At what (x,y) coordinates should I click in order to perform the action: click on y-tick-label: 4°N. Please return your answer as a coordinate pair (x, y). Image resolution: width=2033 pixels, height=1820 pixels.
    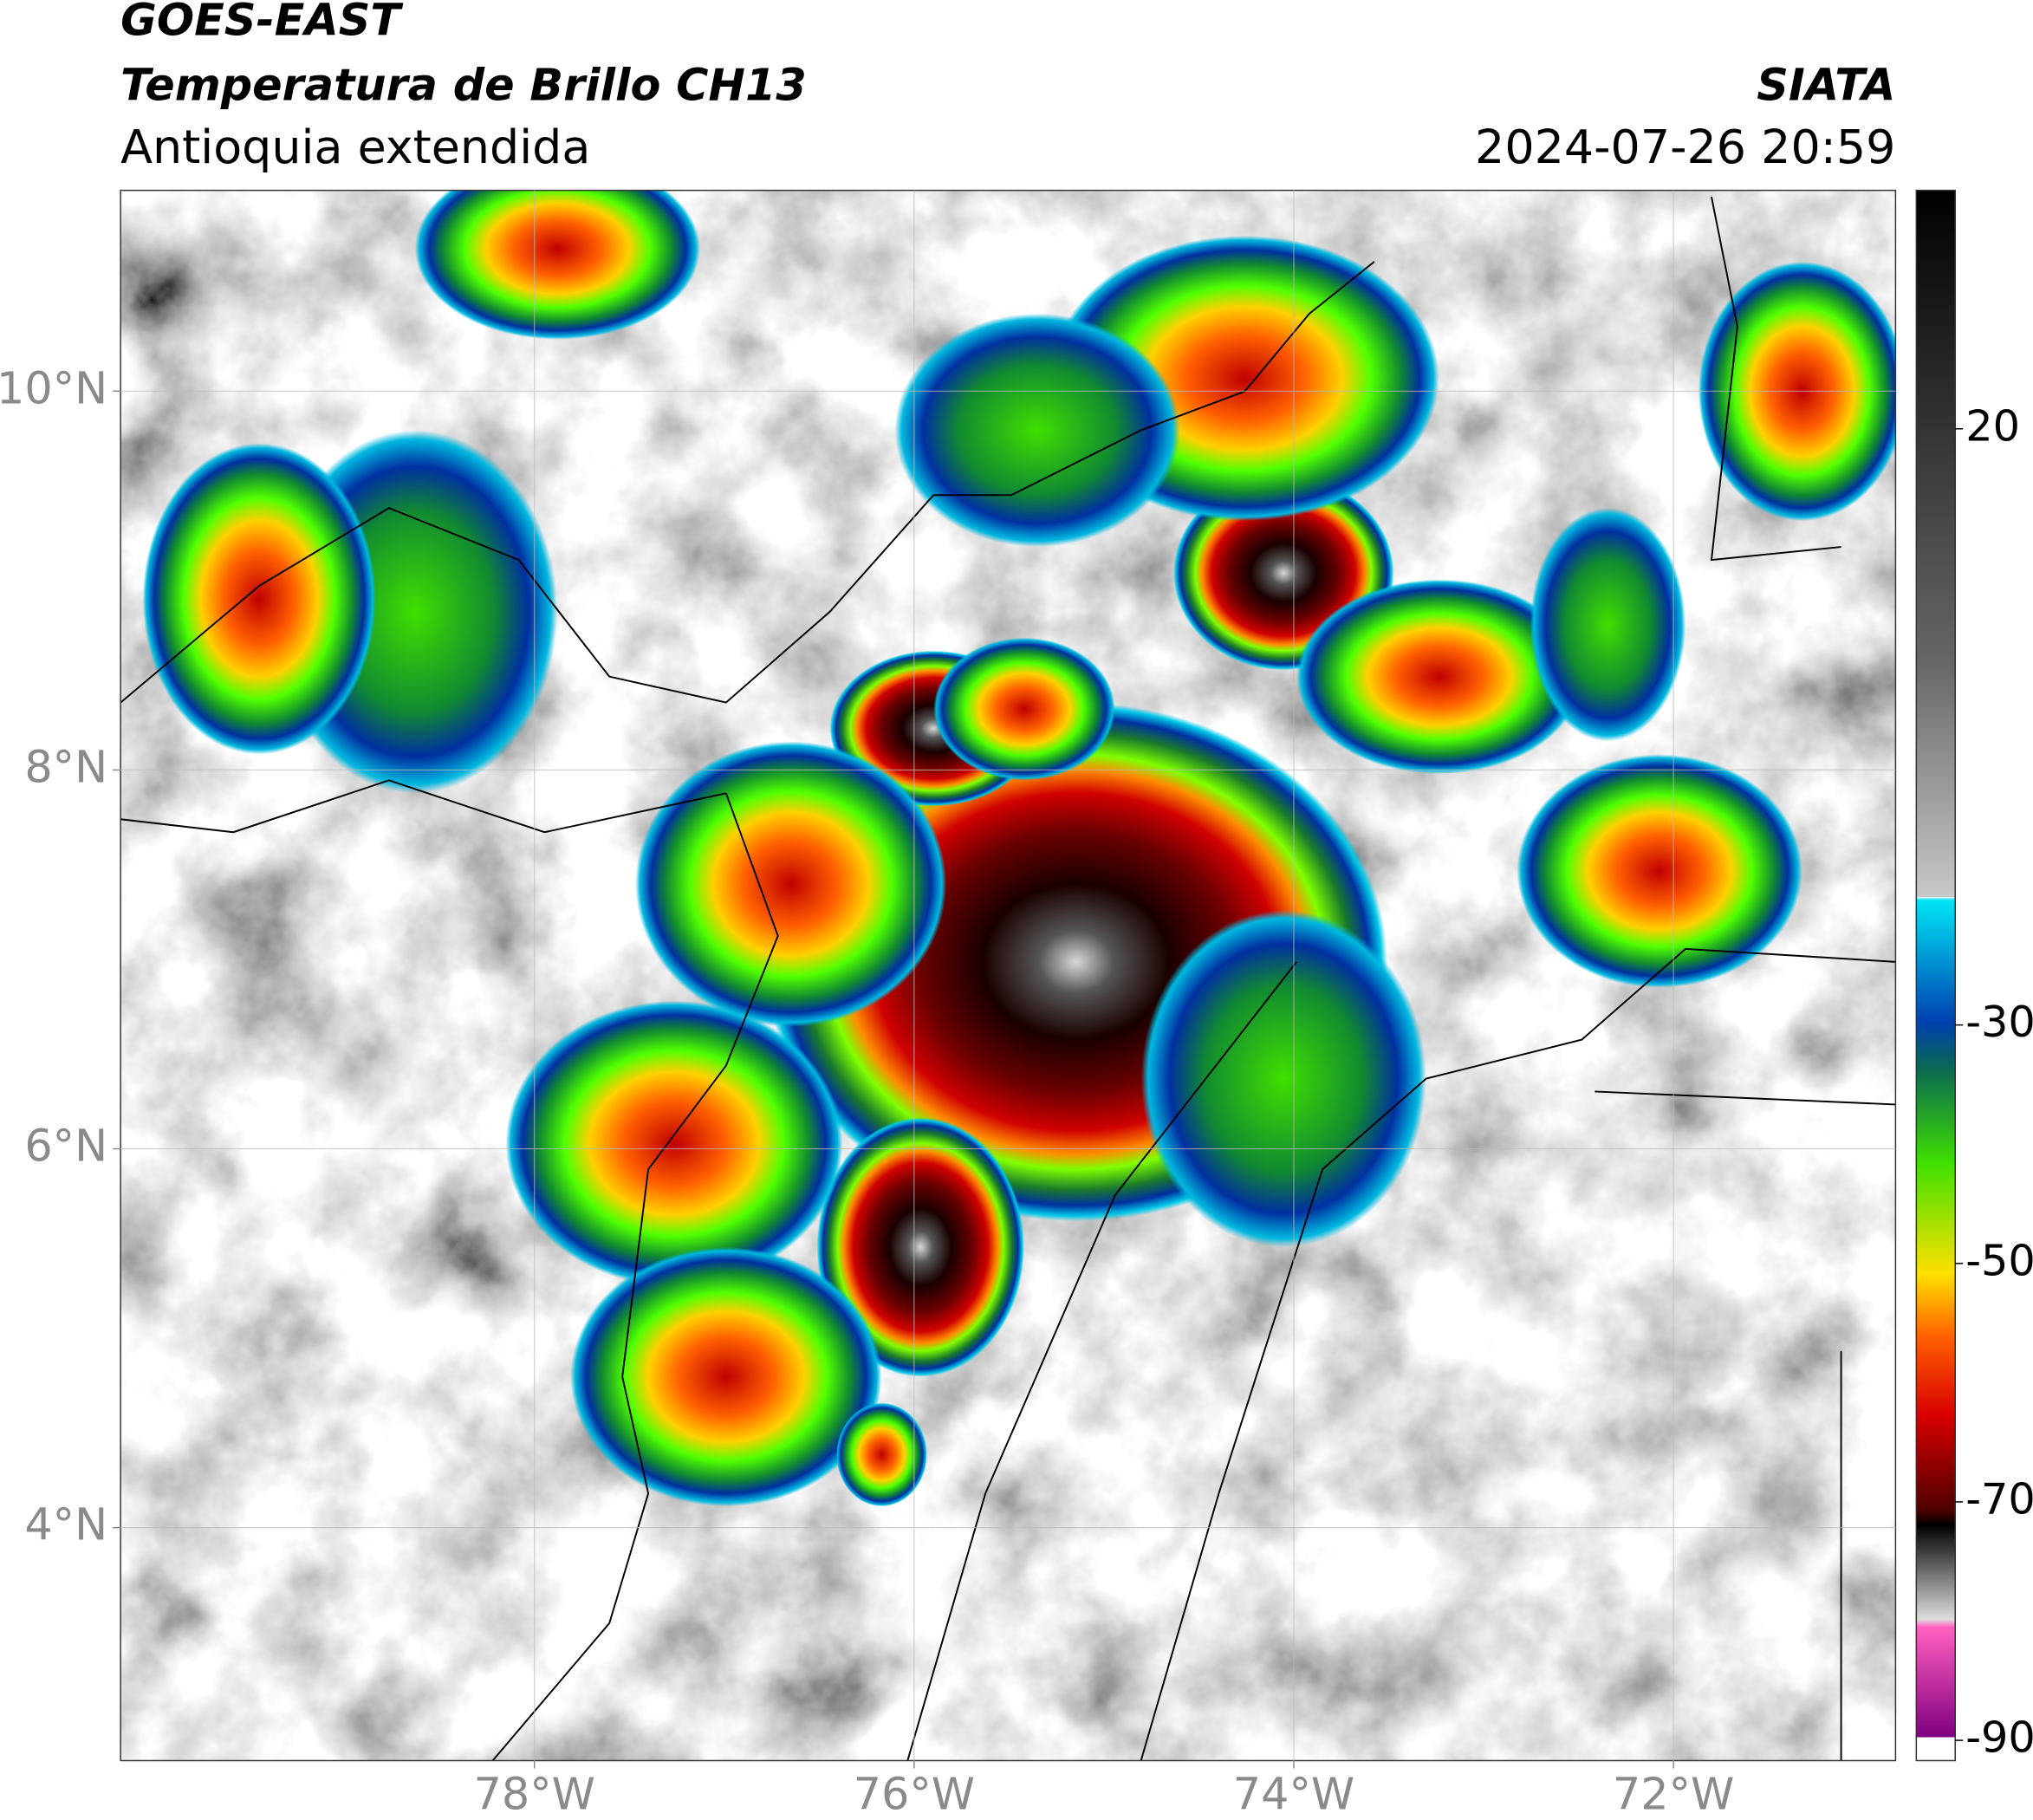
    Looking at the image, I should click on (65, 1524).